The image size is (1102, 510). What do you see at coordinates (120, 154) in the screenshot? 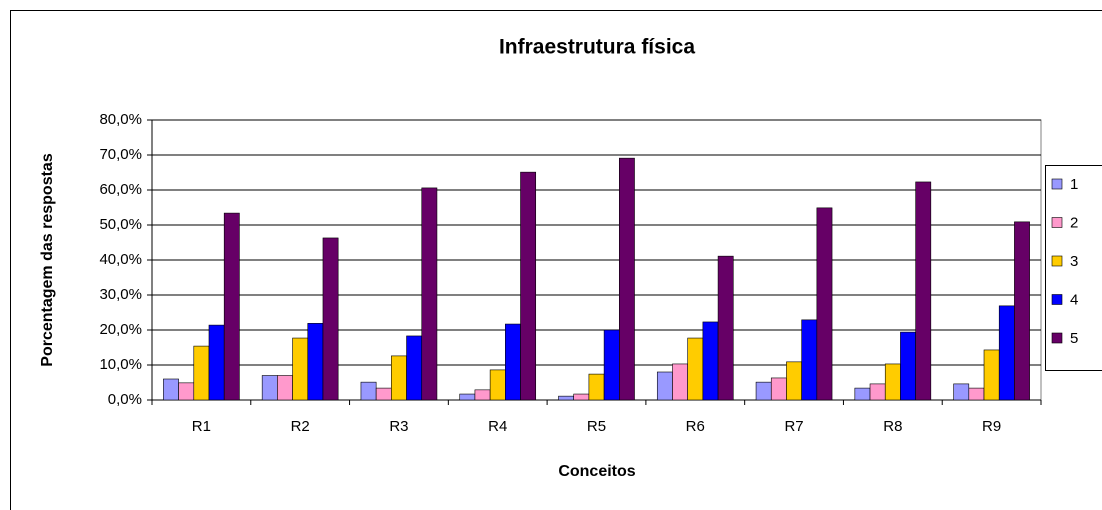
I see `y-tick-label: 70,0%` at bounding box center [120, 154].